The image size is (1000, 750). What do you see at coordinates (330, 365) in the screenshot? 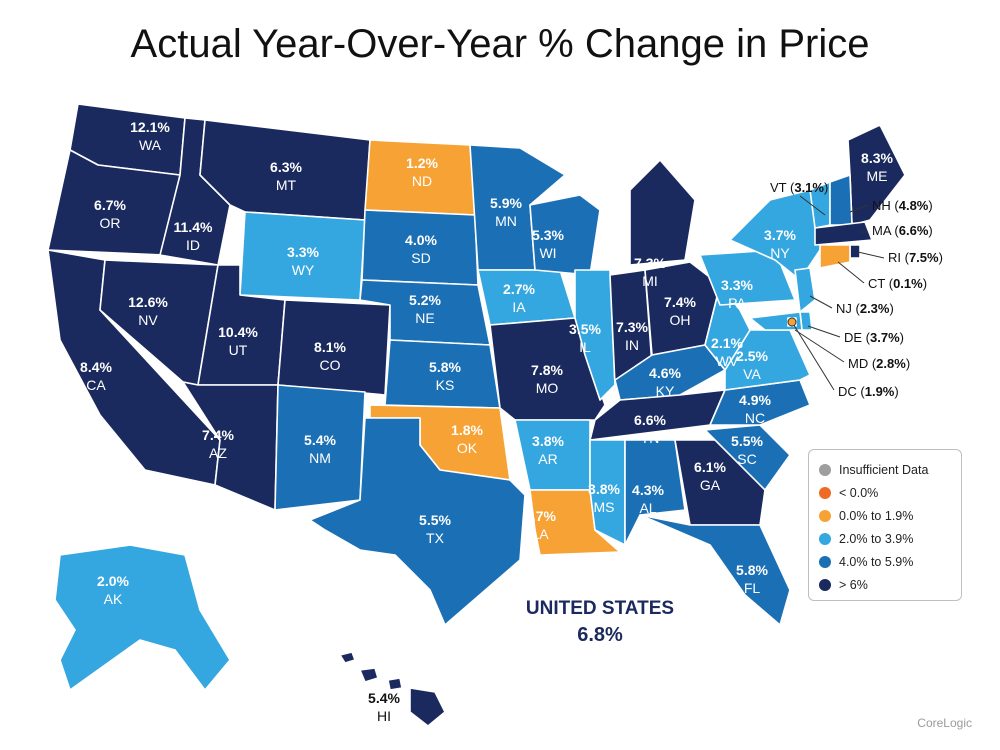
I see `state-abbr-co: CO` at bounding box center [330, 365].